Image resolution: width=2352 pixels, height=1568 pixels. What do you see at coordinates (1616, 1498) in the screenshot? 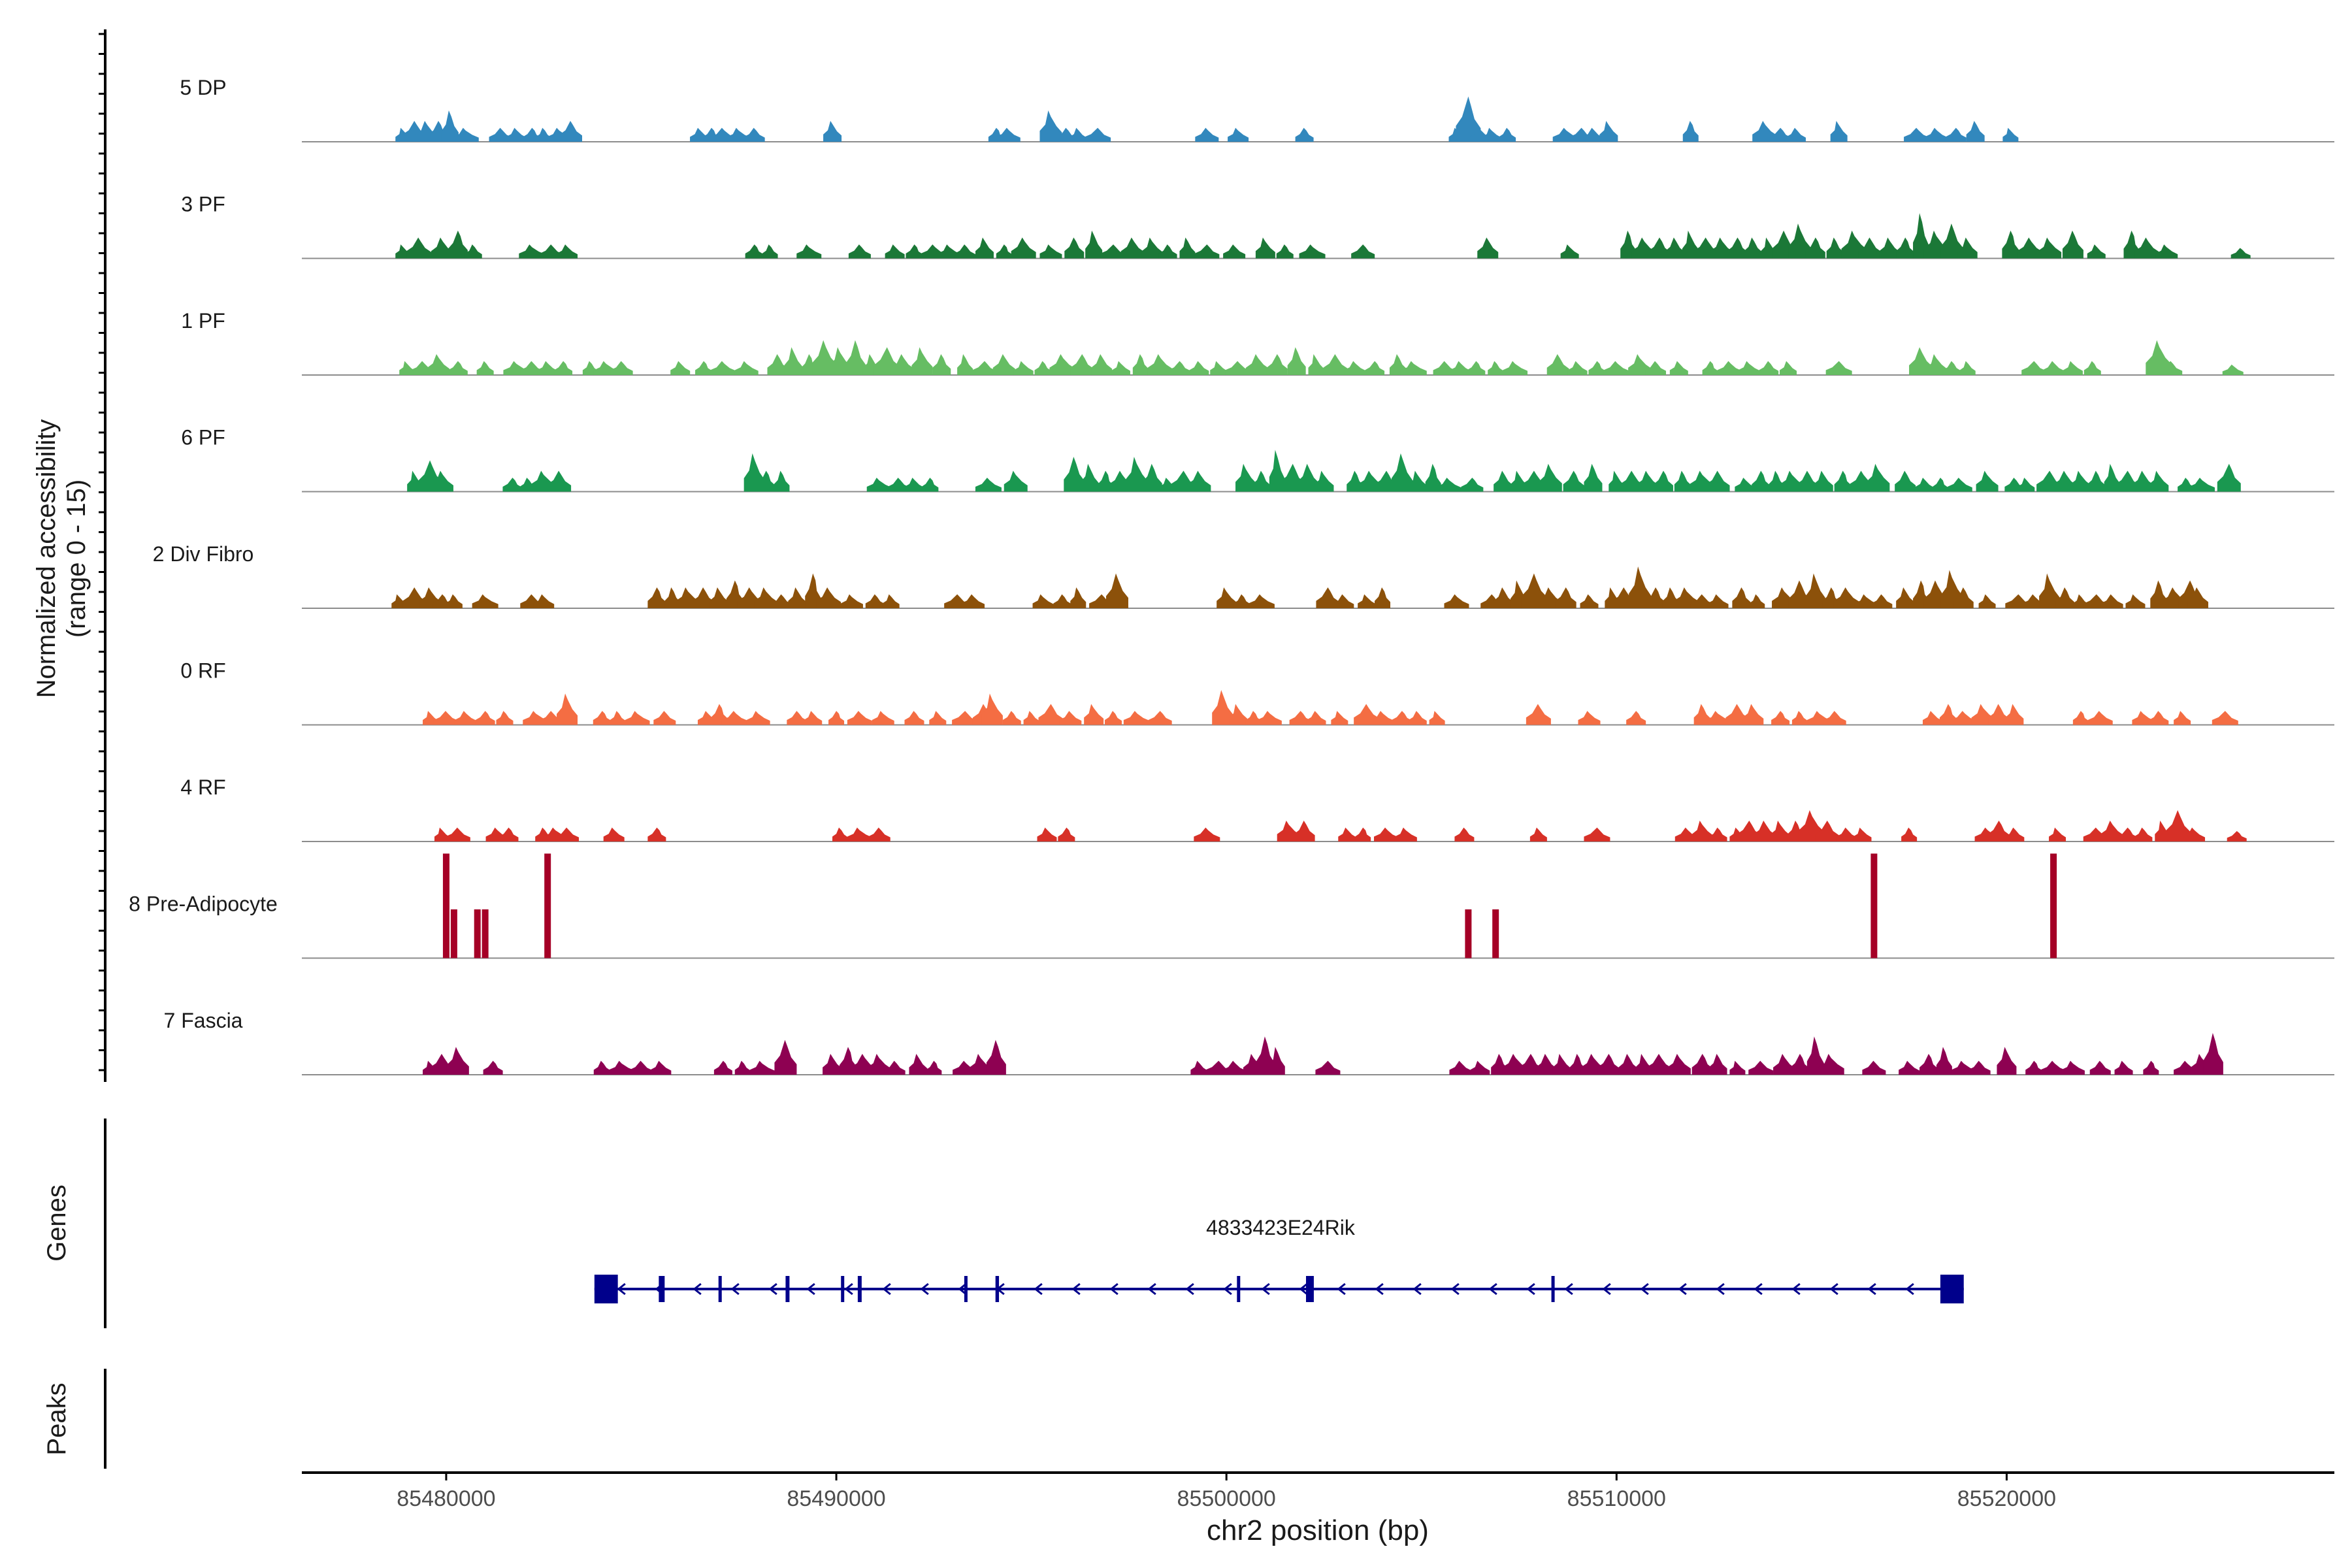
I see `x-tick-label: 85510000` at bounding box center [1616, 1498].